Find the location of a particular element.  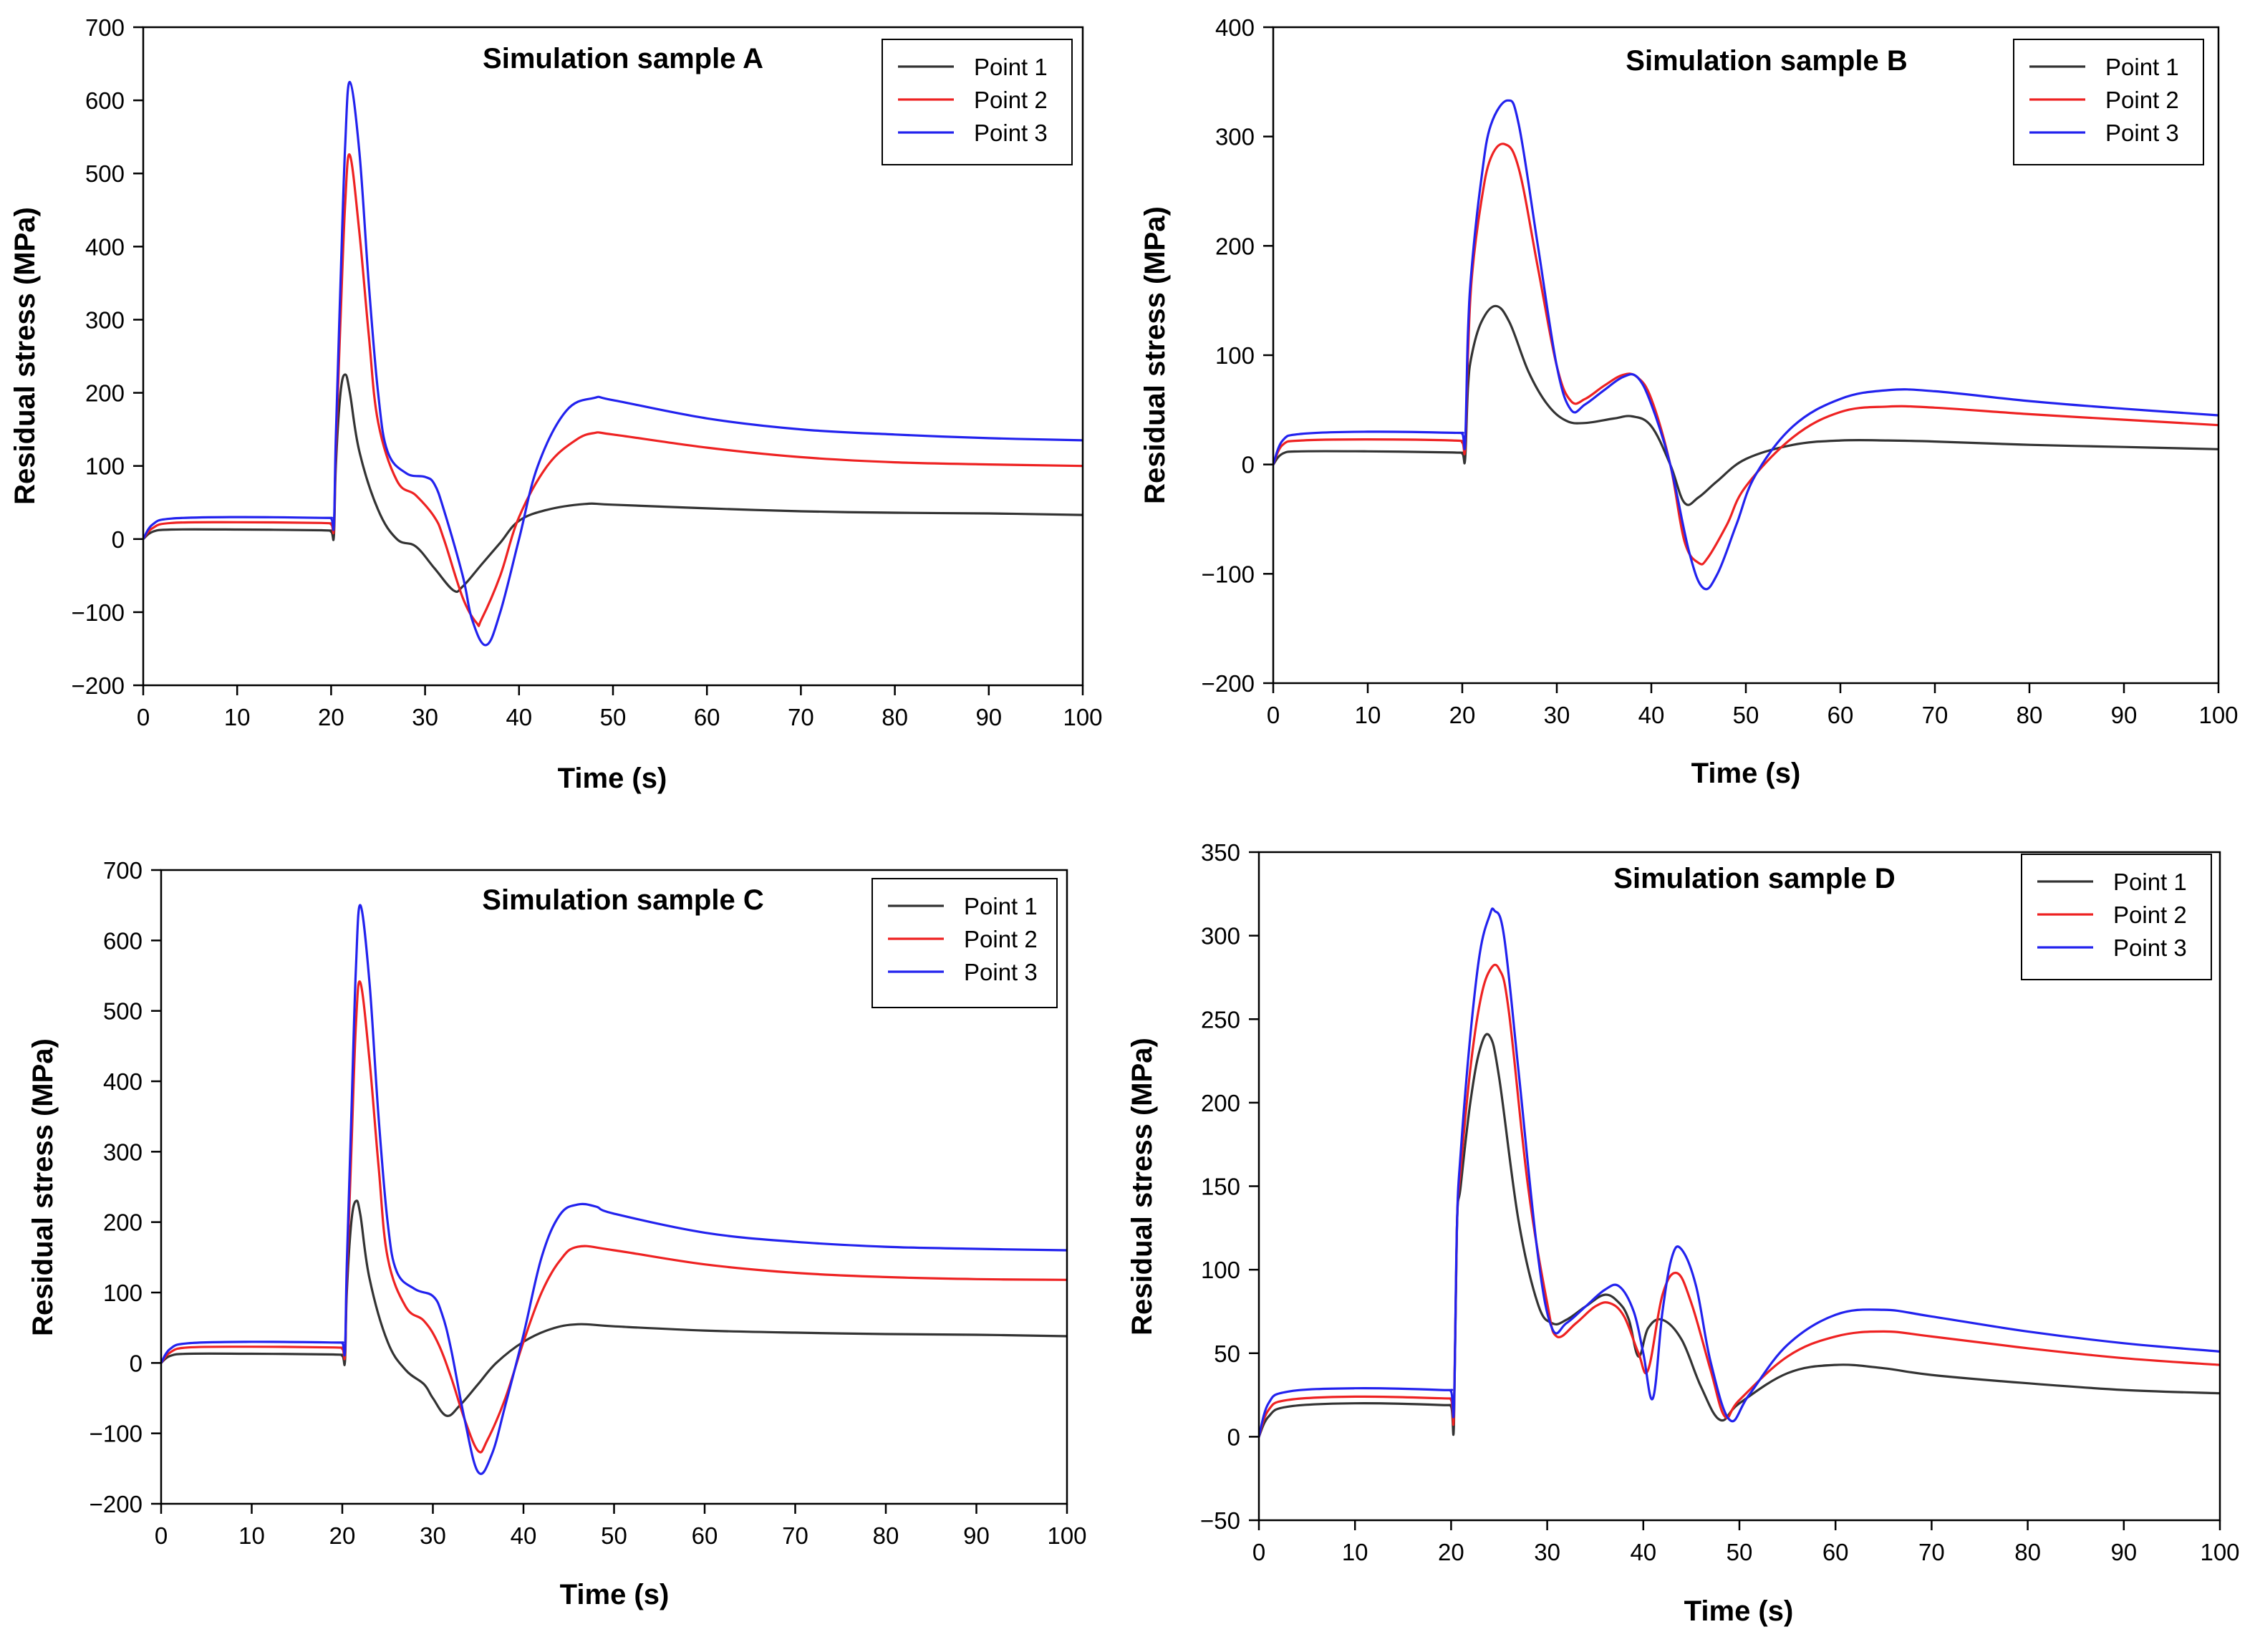

y-tick-label: 350 is located at coordinates (1220, 853).